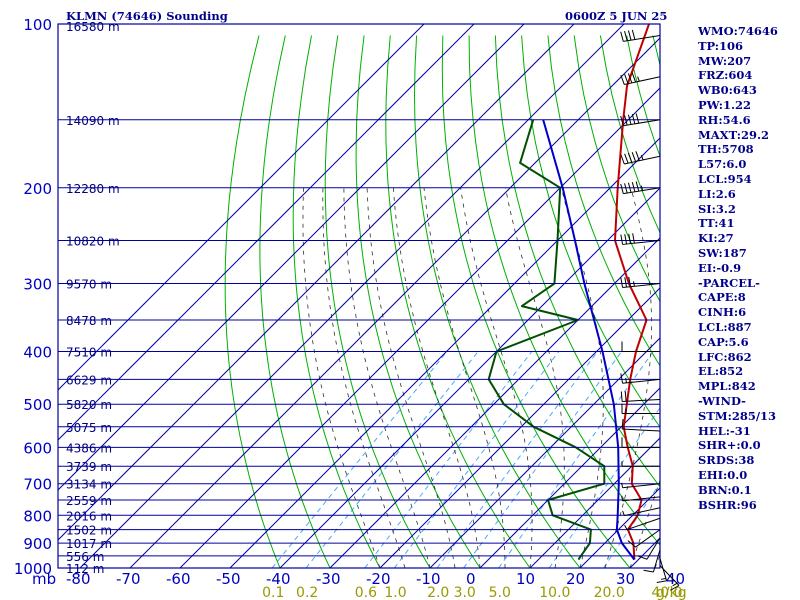  What do you see at coordinates (726, 460) in the screenshot?
I see `index-item: SRDS:38` at bounding box center [726, 460].